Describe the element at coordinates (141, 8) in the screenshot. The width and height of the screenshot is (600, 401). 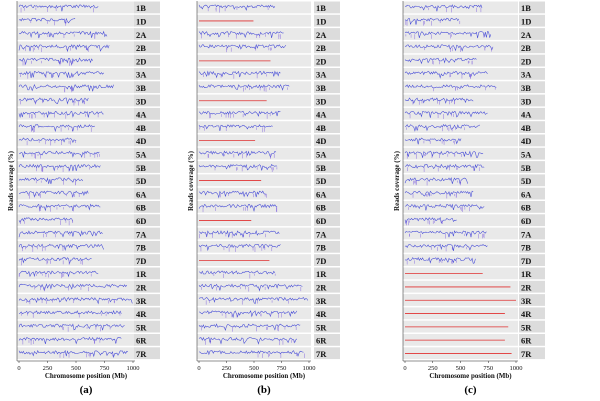
I see `chromosome-label: 1B` at that location.